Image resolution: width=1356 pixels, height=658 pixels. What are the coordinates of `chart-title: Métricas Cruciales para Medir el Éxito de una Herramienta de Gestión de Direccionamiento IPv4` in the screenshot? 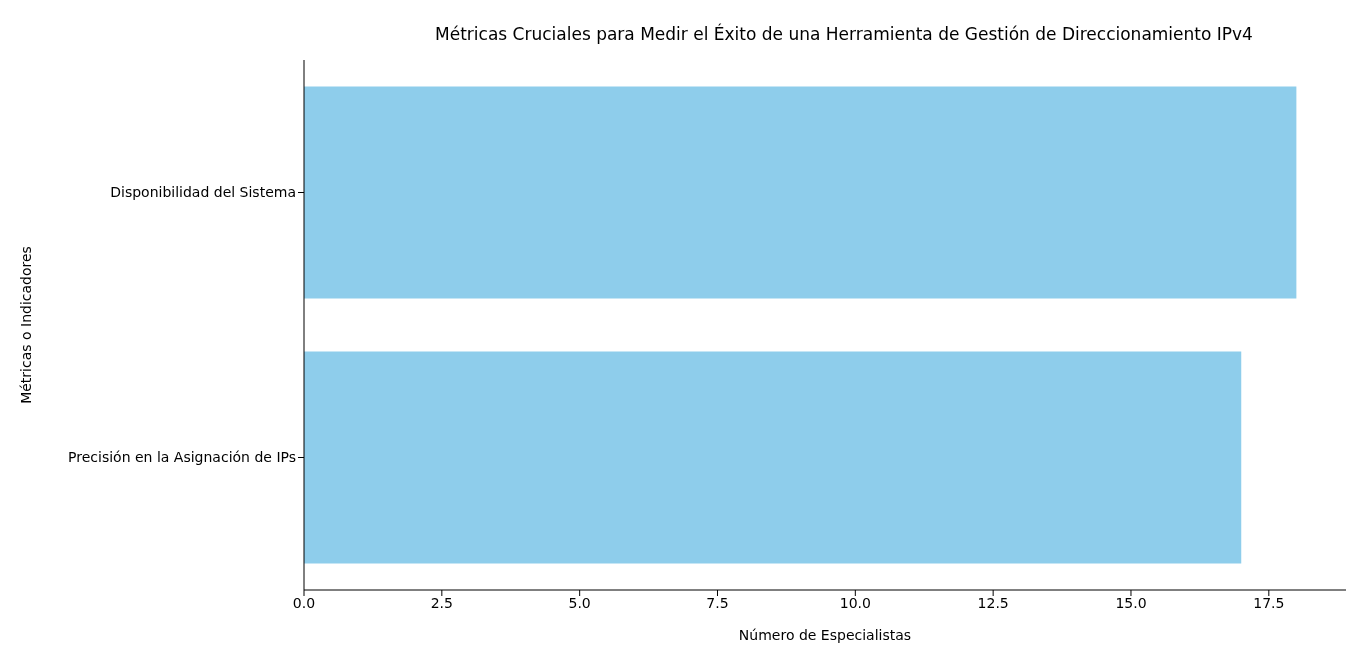 It's located at (844, 34).